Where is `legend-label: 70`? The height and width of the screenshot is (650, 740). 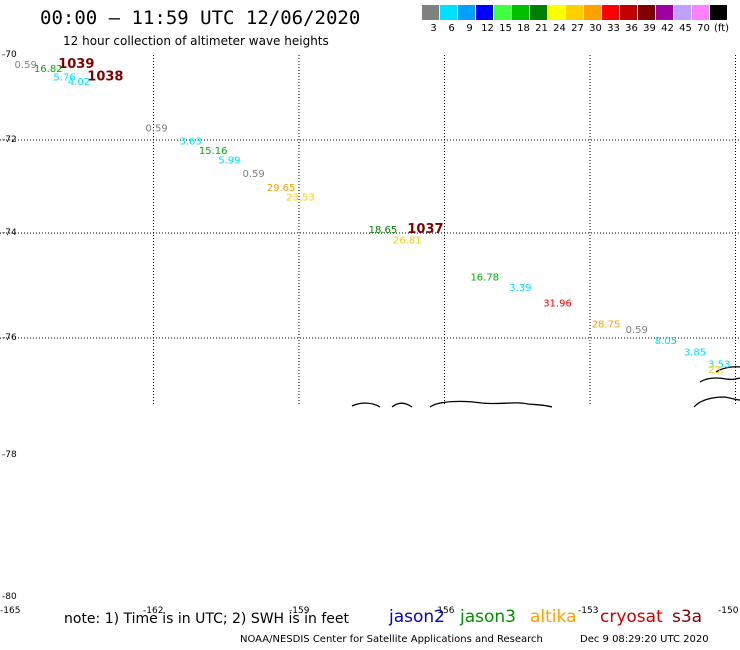 legend-label: 70 is located at coordinates (703, 28).